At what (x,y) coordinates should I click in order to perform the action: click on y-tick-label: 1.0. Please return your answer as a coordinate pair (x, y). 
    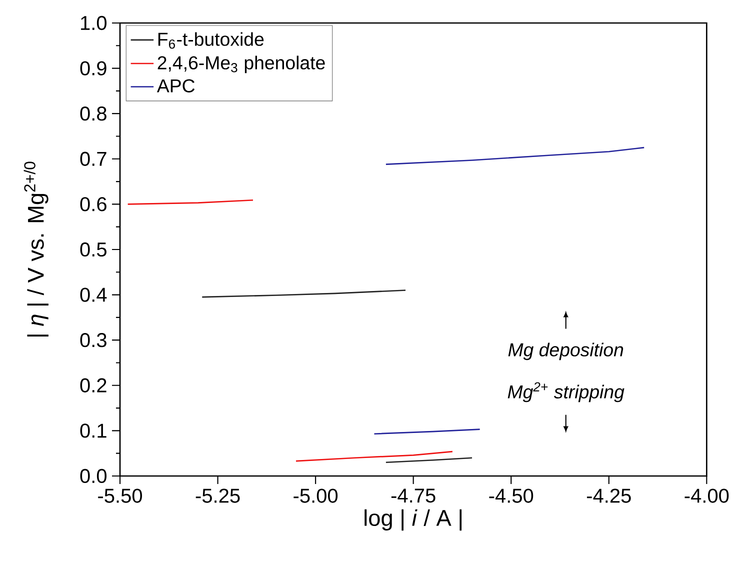
    Looking at the image, I should click on (93, 23).